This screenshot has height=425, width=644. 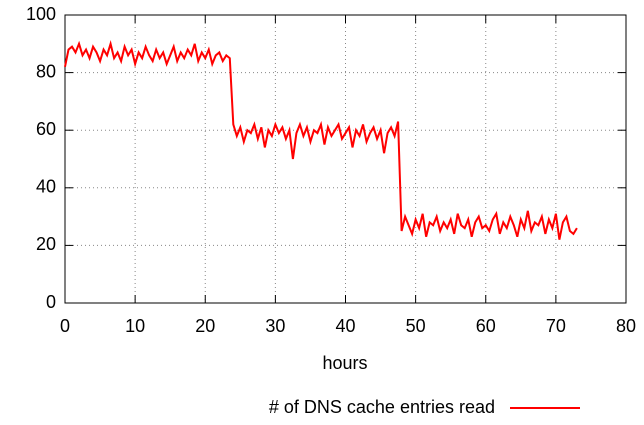 What do you see at coordinates (46, 71) in the screenshot?
I see `y-tick-label: 80` at bounding box center [46, 71].